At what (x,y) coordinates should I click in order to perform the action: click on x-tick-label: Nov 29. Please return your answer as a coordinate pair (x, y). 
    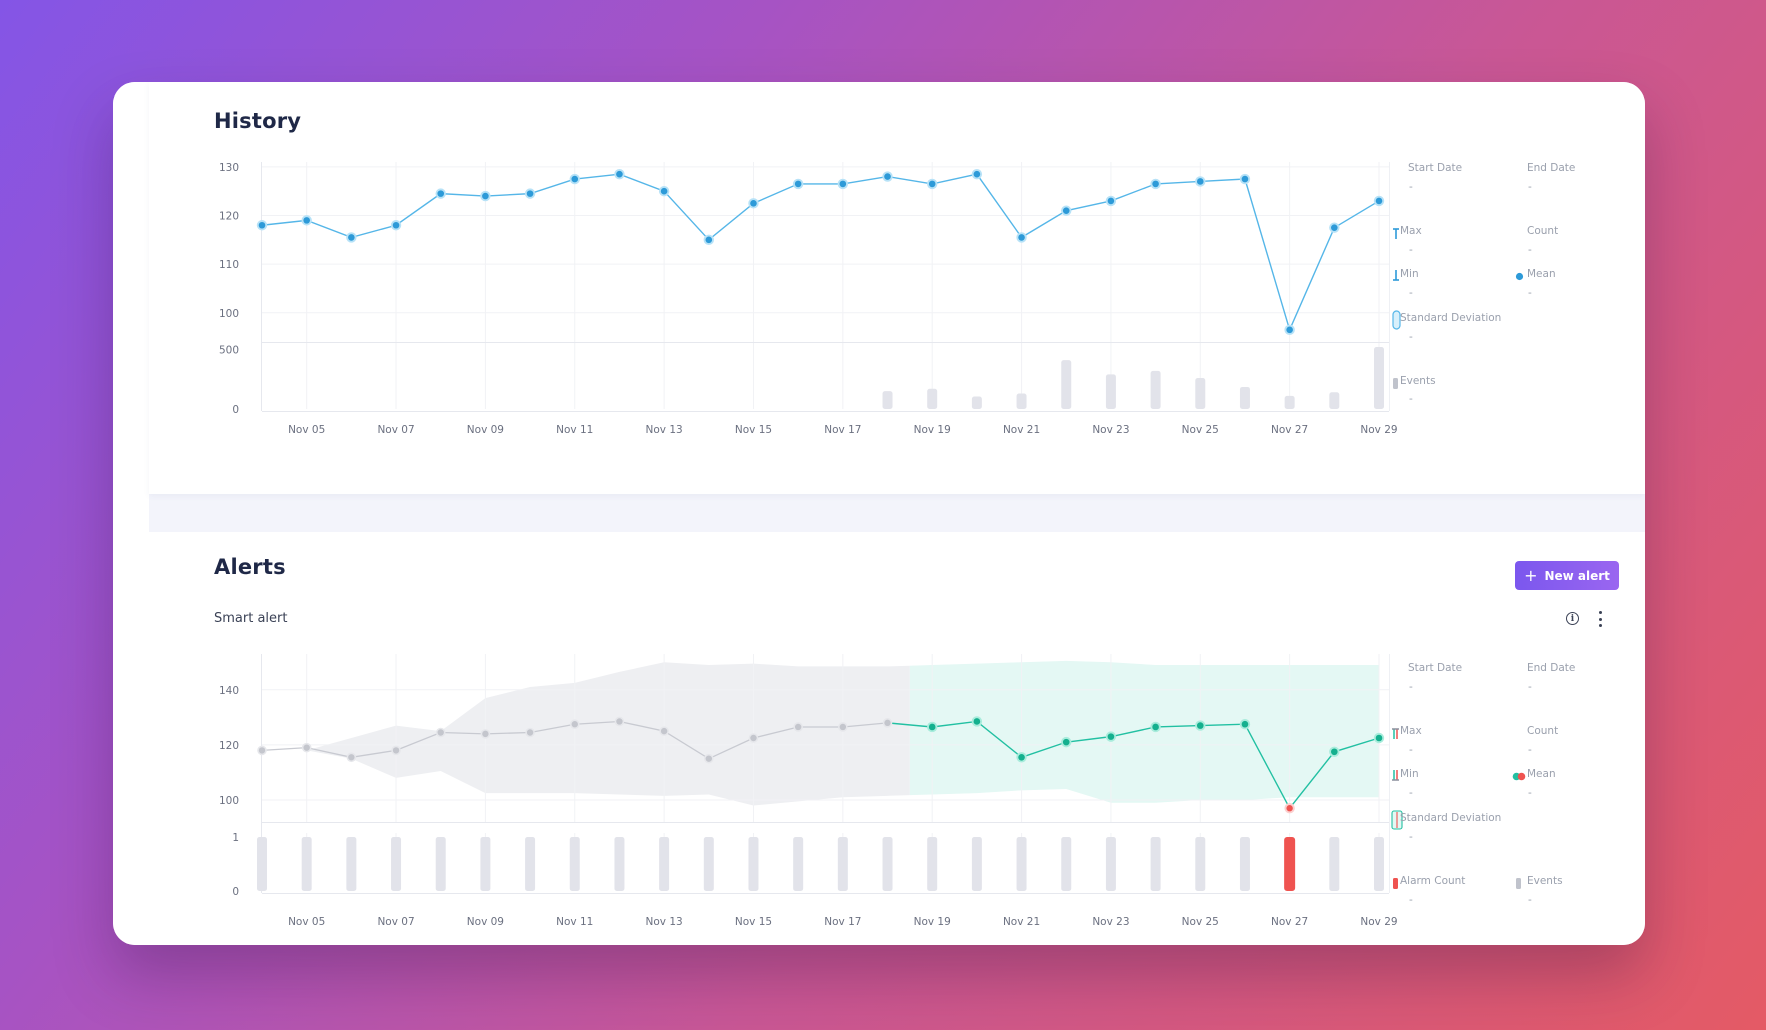
    Looking at the image, I should click on (1378, 430).